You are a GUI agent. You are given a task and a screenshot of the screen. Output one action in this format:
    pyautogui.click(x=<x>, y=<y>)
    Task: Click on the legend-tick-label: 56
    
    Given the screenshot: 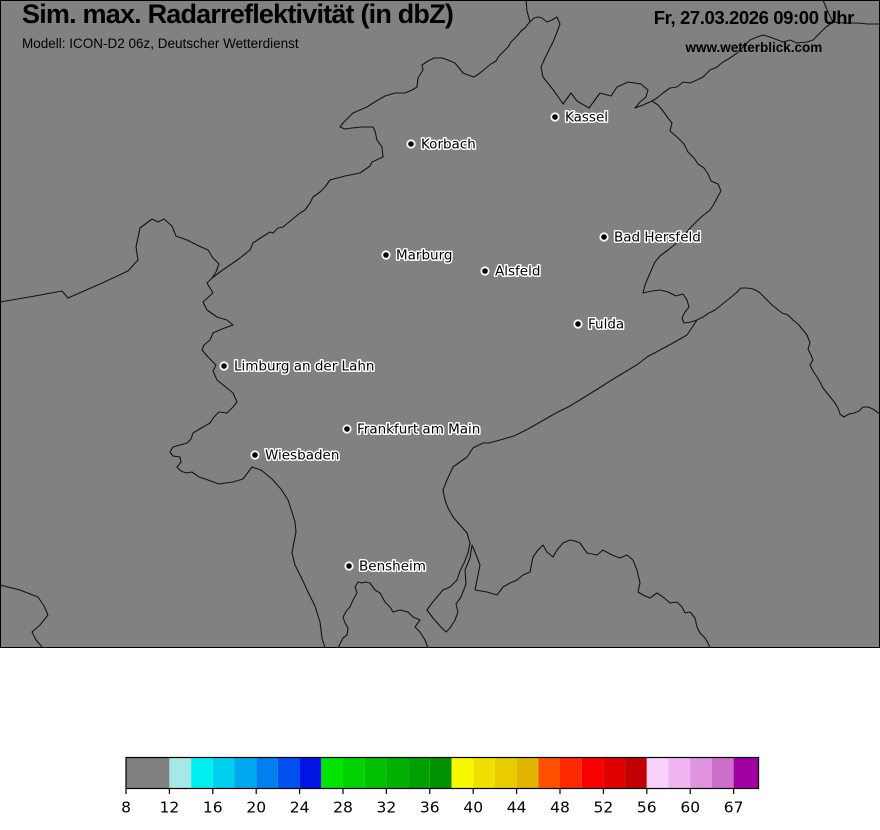 What is the action you would take?
    pyautogui.click(x=647, y=808)
    